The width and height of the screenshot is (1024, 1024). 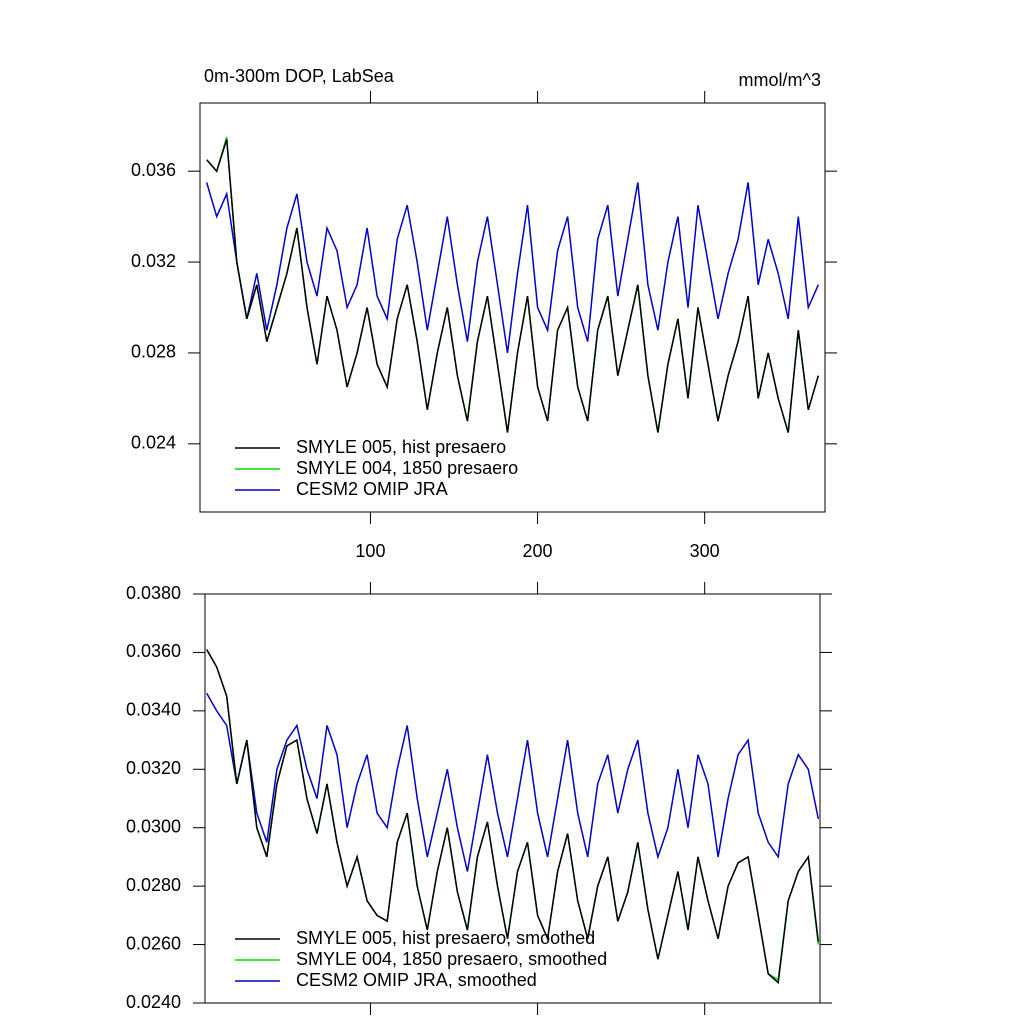 What do you see at coordinates (153, 352) in the screenshot?
I see `y-tick-label: 0.028` at bounding box center [153, 352].